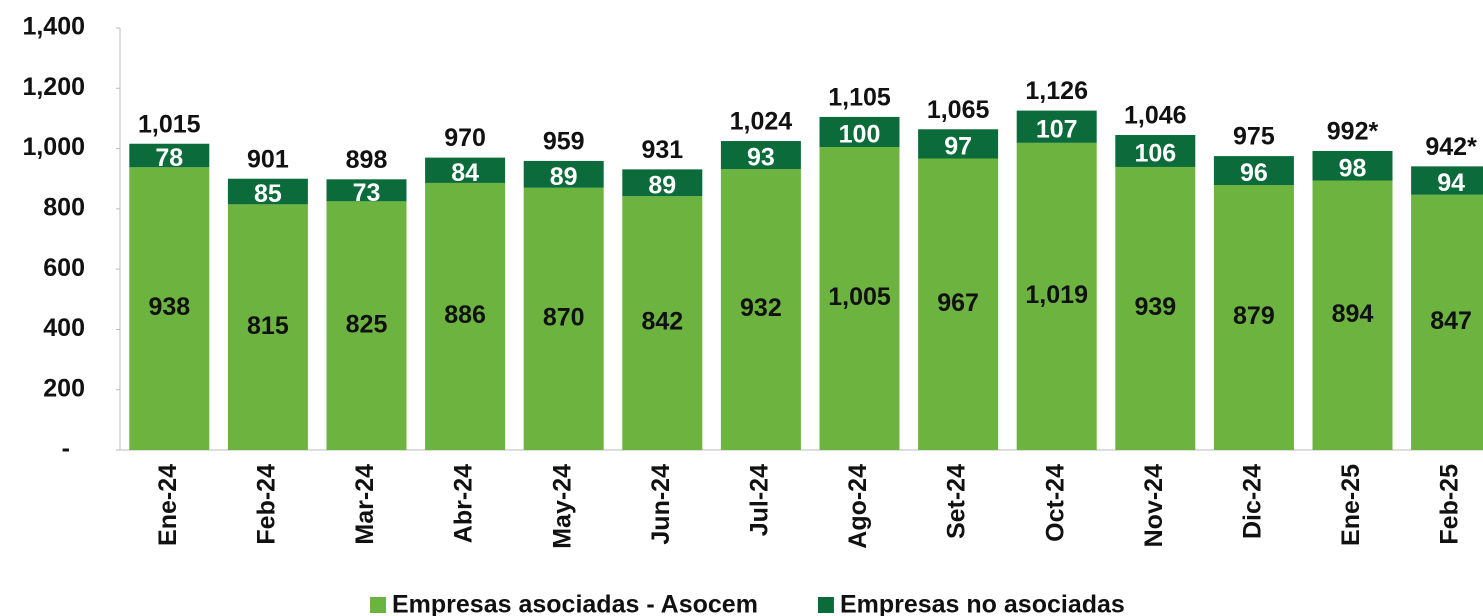 This screenshot has height=616, width=1483. Describe the element at coordinates (1253, 501) in the screenshot. I see `x-tick-label: Dic-24` at that location.